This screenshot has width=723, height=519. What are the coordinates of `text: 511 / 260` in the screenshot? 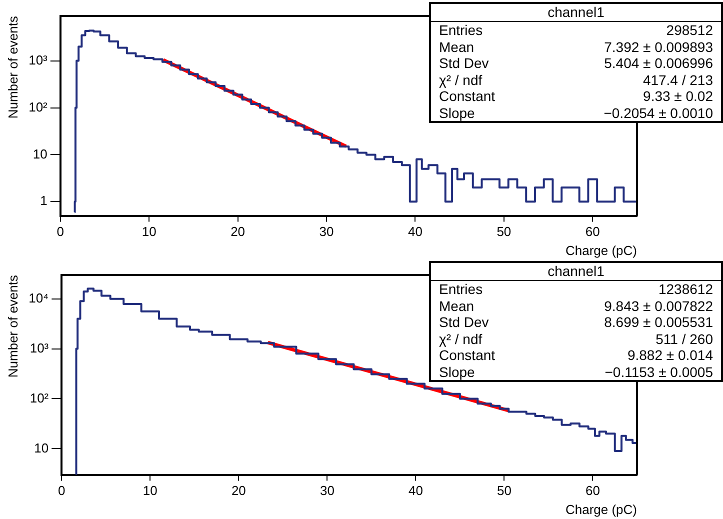 It's located at (684, 338).